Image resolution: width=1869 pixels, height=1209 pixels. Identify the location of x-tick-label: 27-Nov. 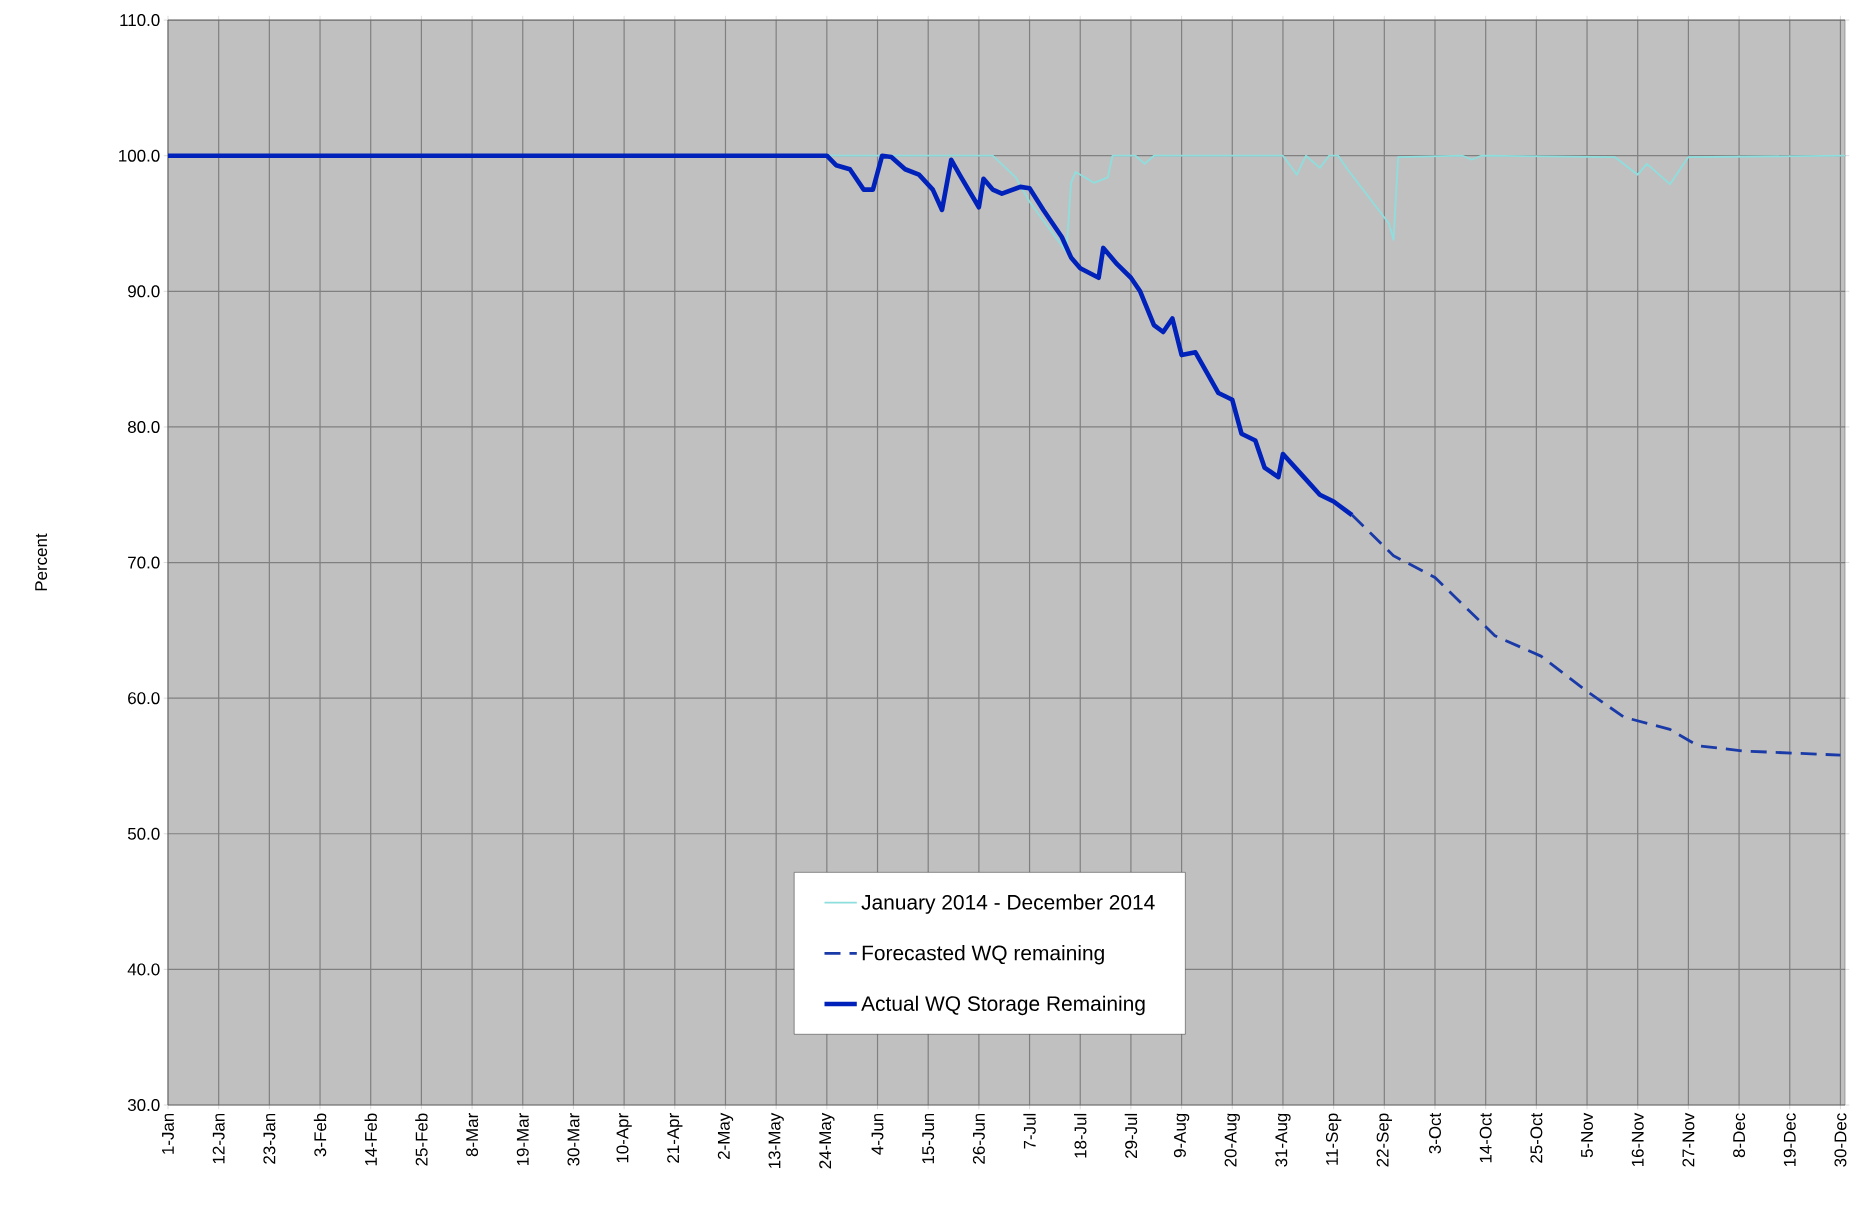
(1688, 1139).